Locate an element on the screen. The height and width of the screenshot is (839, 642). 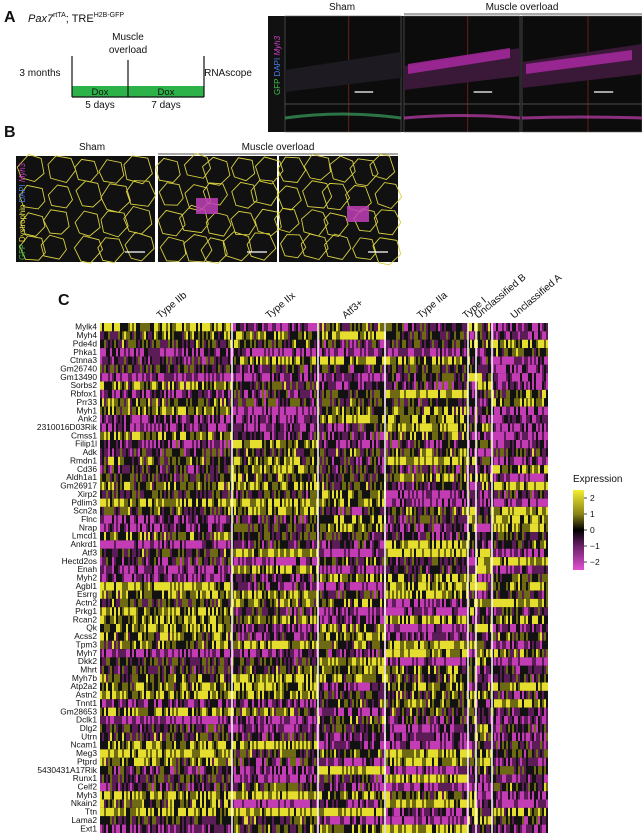
colorbar-tick-label: 2 is located at coordinates (592, 498).